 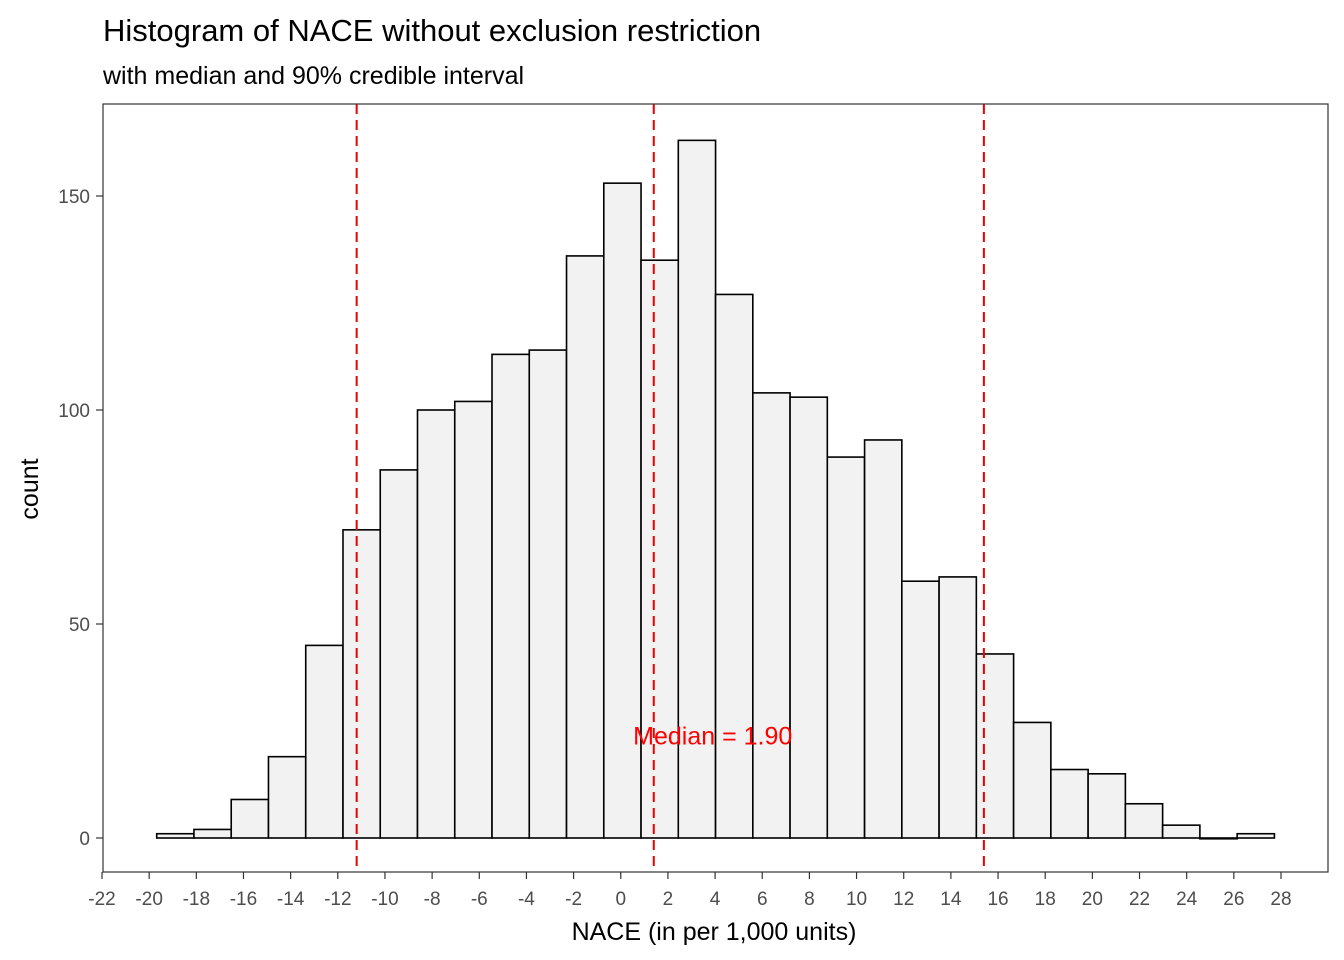 What do you see at coordinates (809, 899) in the screenshot?
I see `x-tick-label: 8` at bounding box center [809, 899].